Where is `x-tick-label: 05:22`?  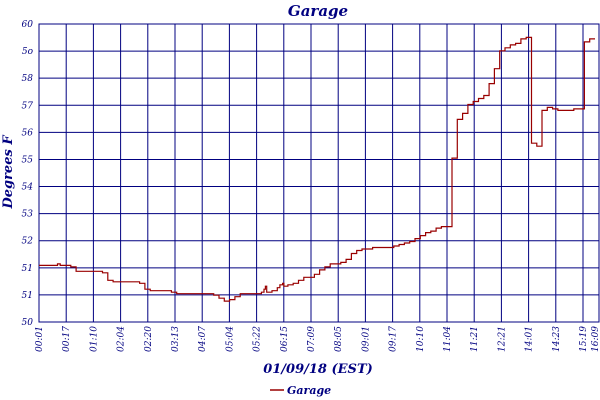
x-tick-label: 05:22 is located at coordinates (258, 339).